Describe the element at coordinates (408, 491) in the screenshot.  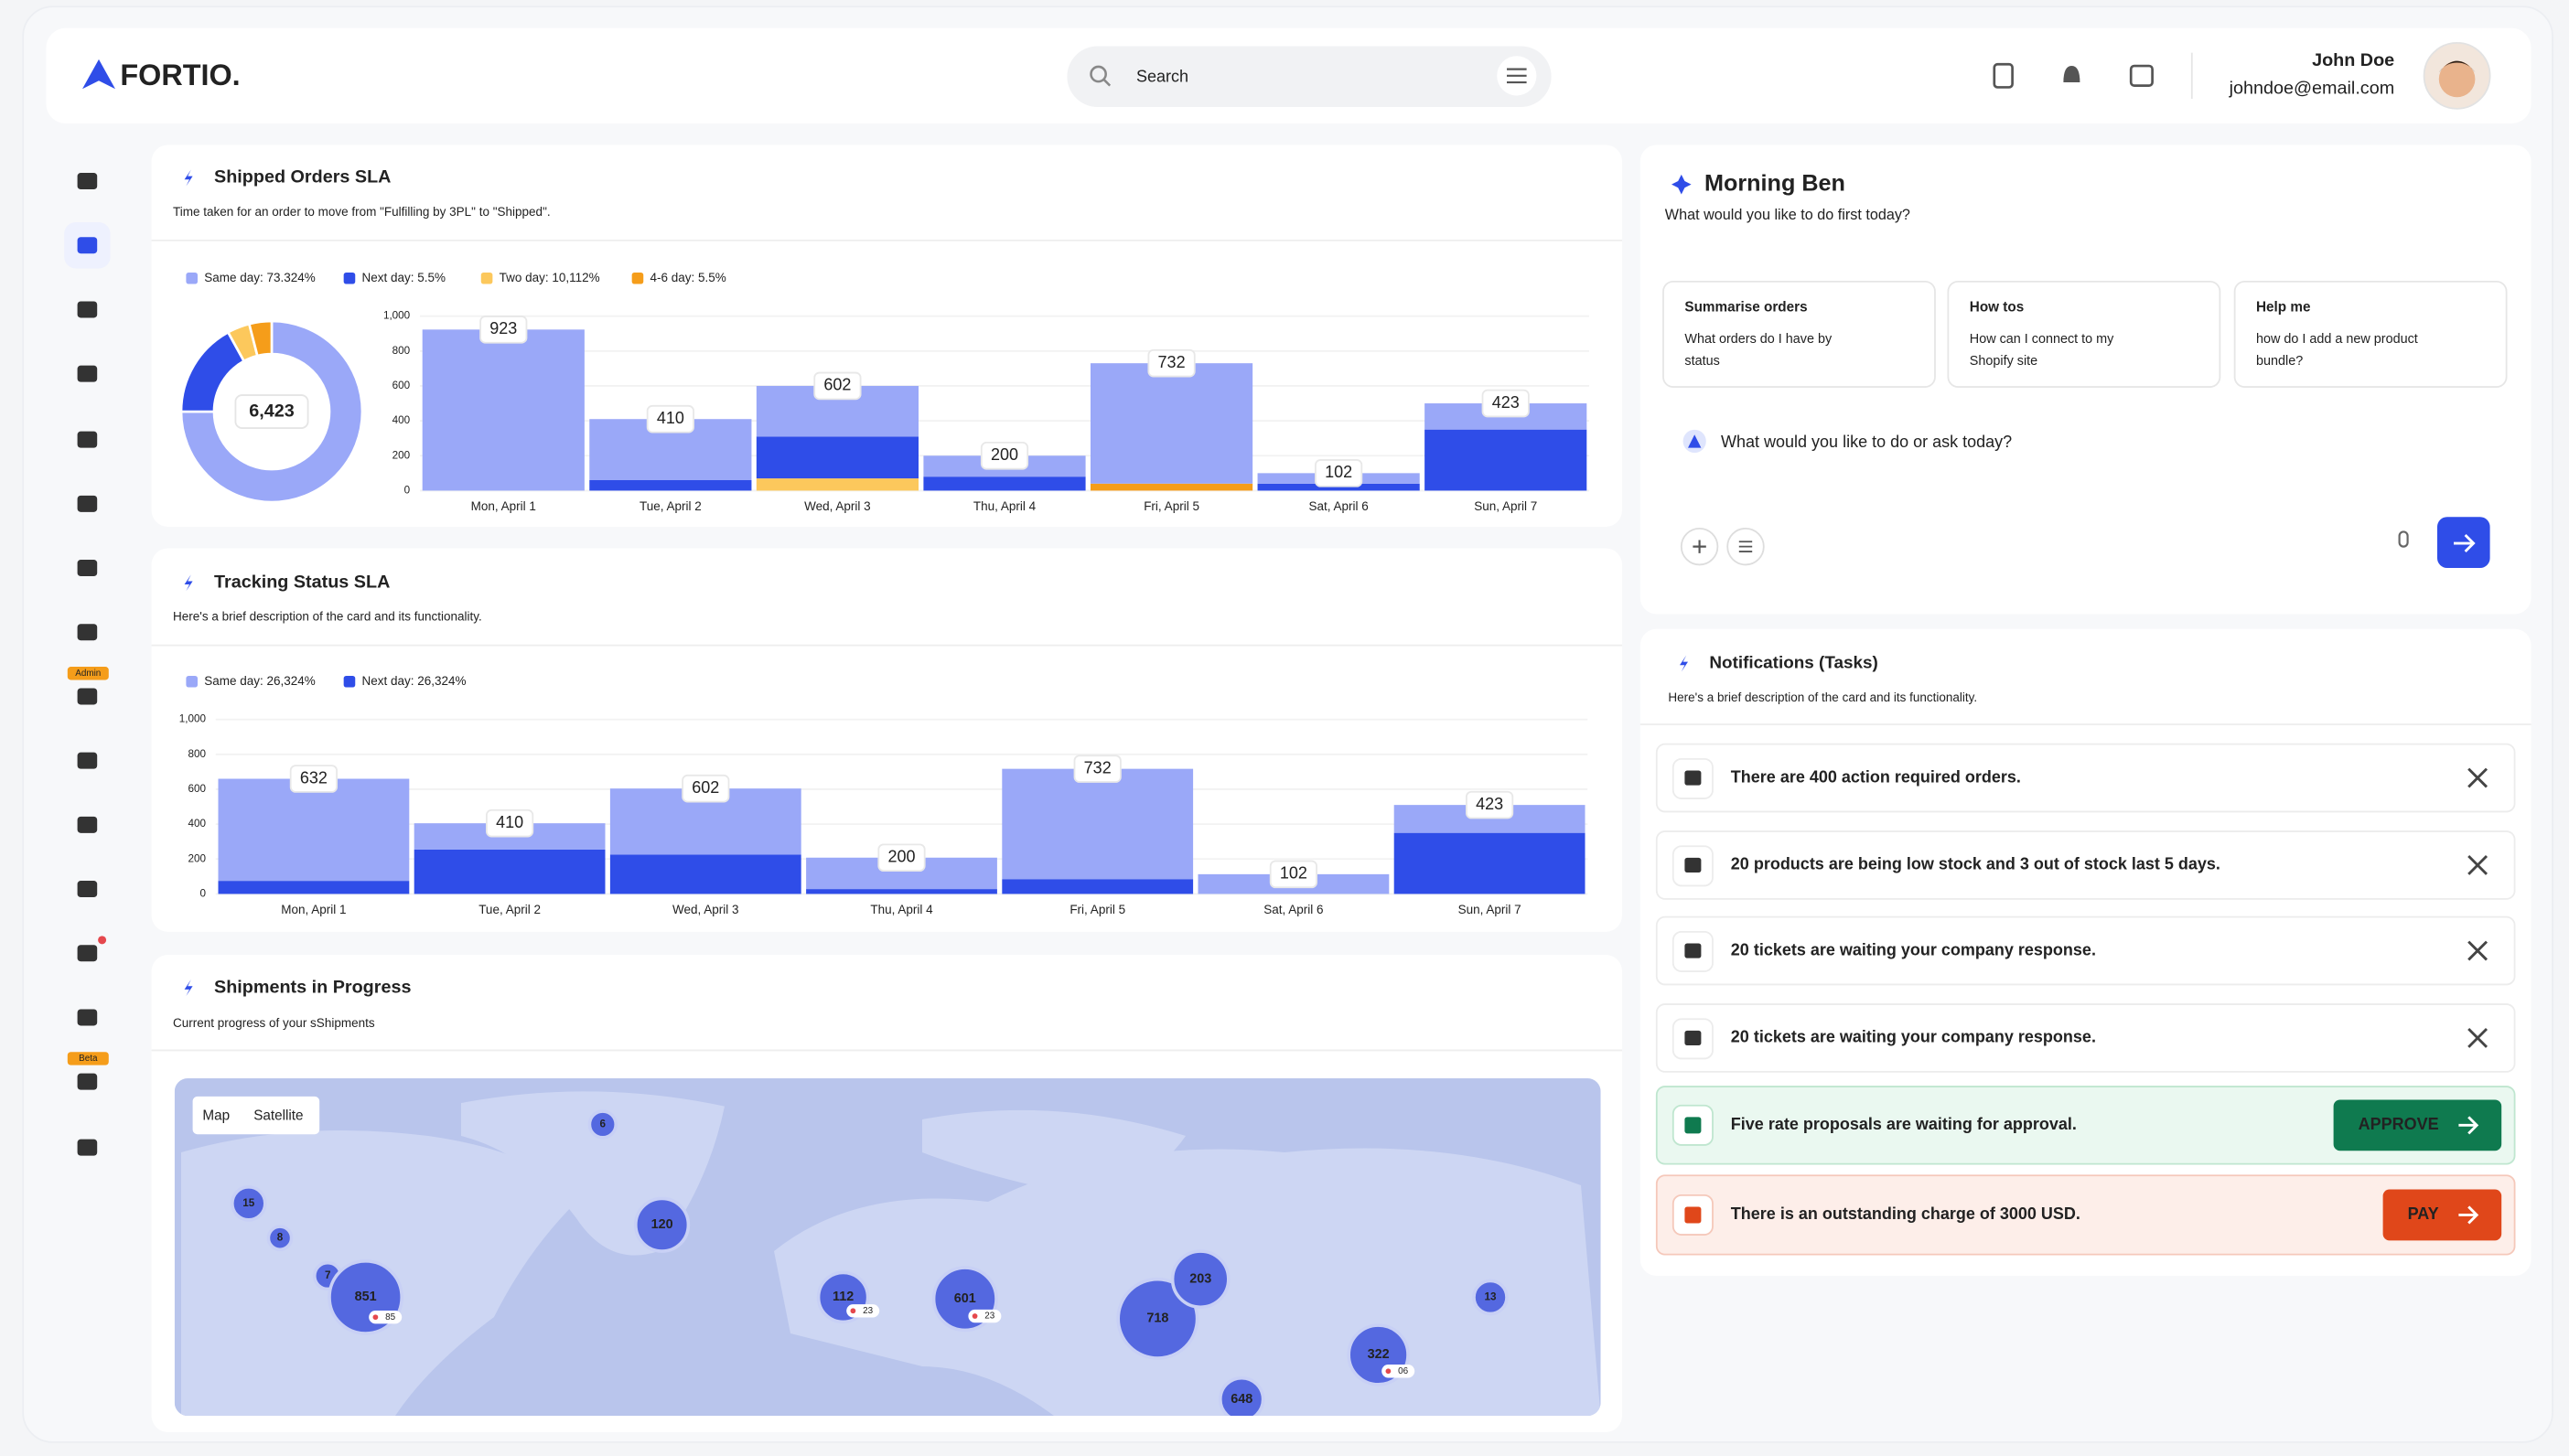
I see `y-tick-label: 0` at that location.